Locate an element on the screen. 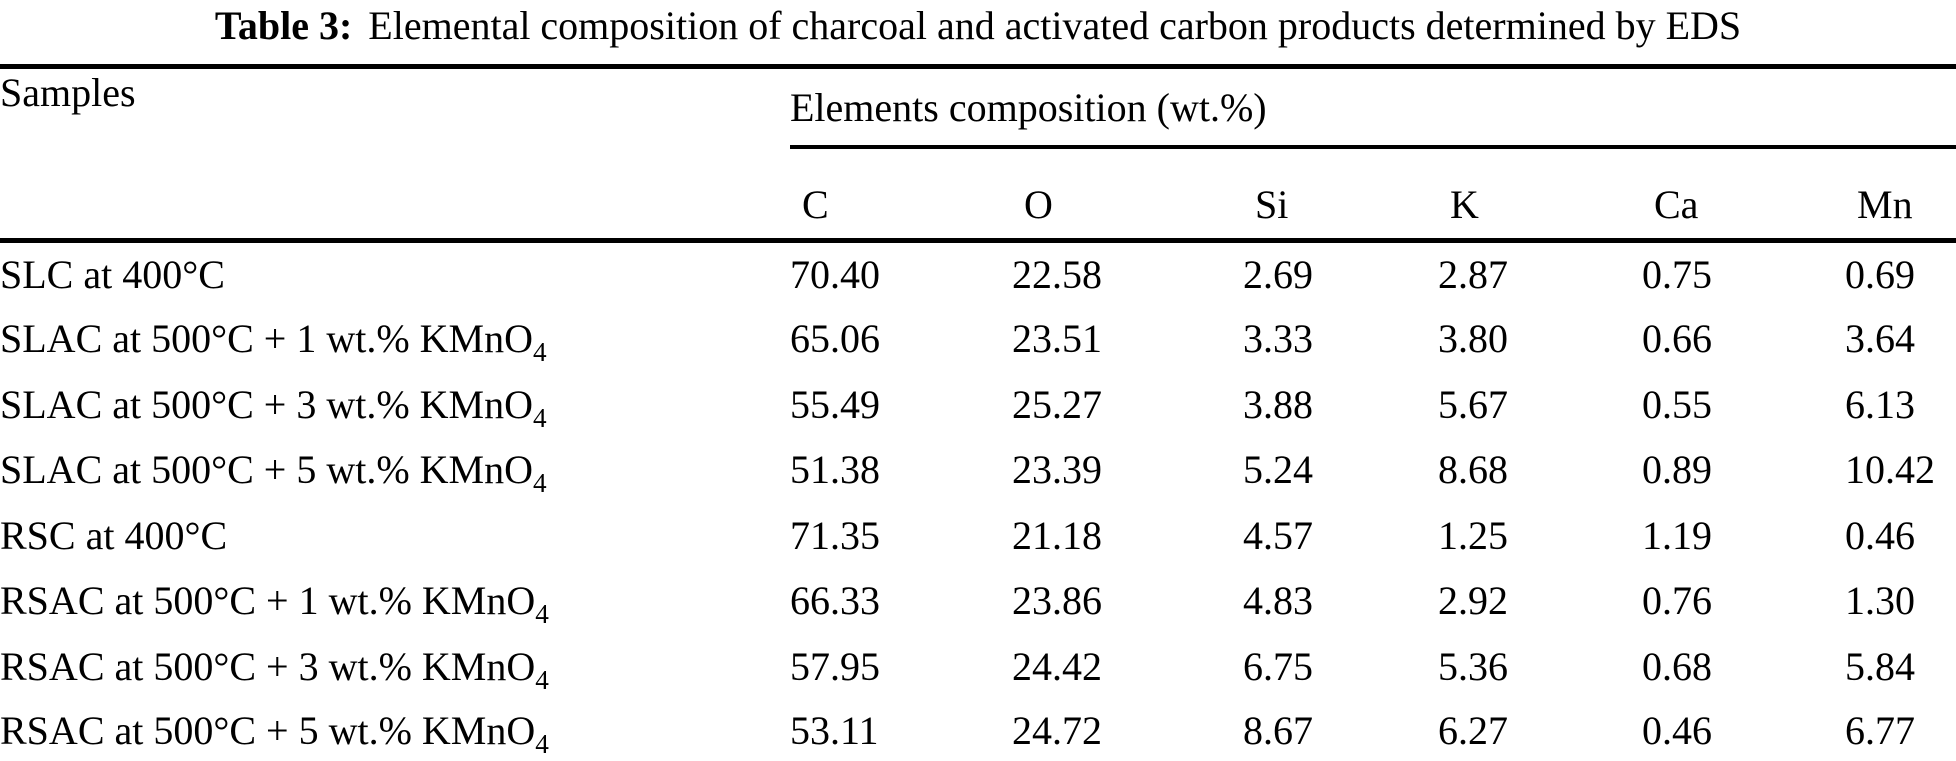 The height and width of the screenshot is (761, 1956). value-cell: 6.13 is located at coordinates (1880, 404).